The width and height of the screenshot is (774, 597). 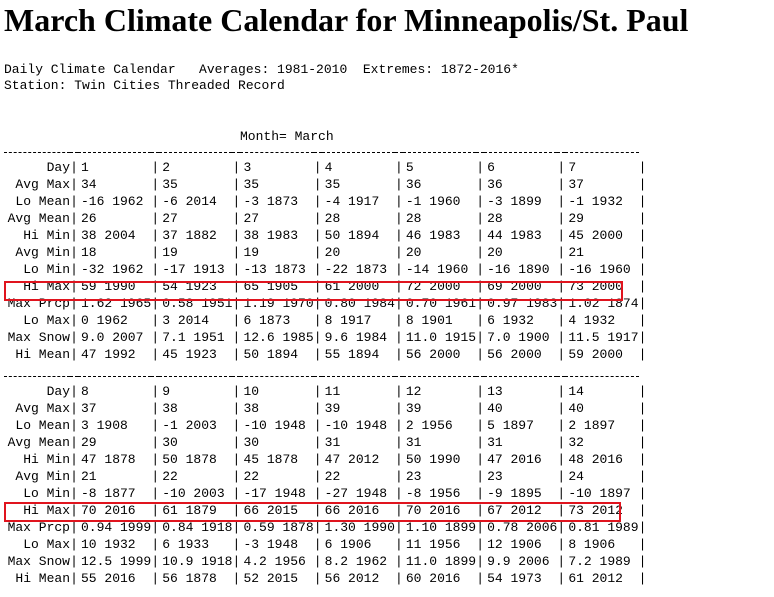 I want to click on row-label: Max Prcp, so click(x=38, y=303).